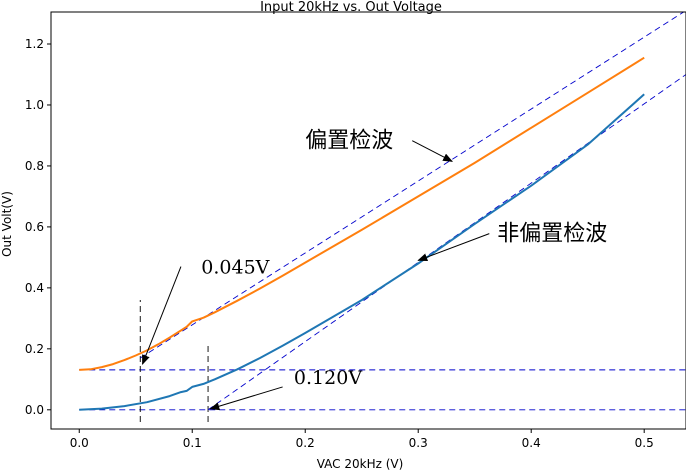 The width and height of the screenshot is (686, 471). I want to click on y-tick-label: 1.2, so click(34, 44).